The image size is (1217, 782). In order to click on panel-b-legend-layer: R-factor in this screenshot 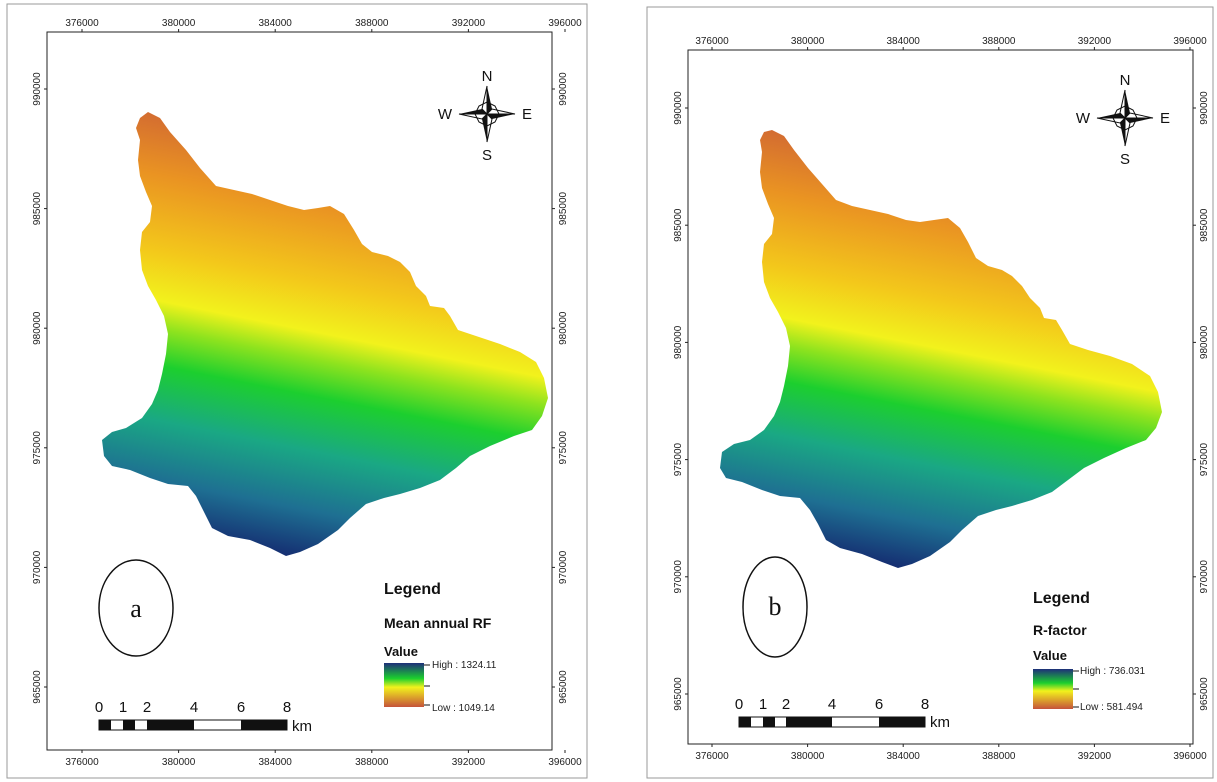, I will do `click(1060, 630)`.